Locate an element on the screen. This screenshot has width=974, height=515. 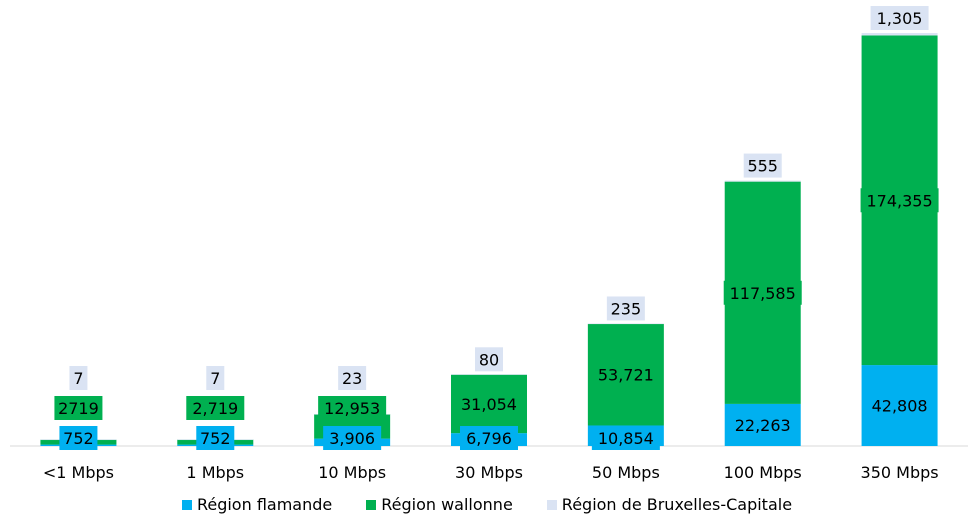
data-label-flamande-0: 752 is located at coordinates (78, 438).